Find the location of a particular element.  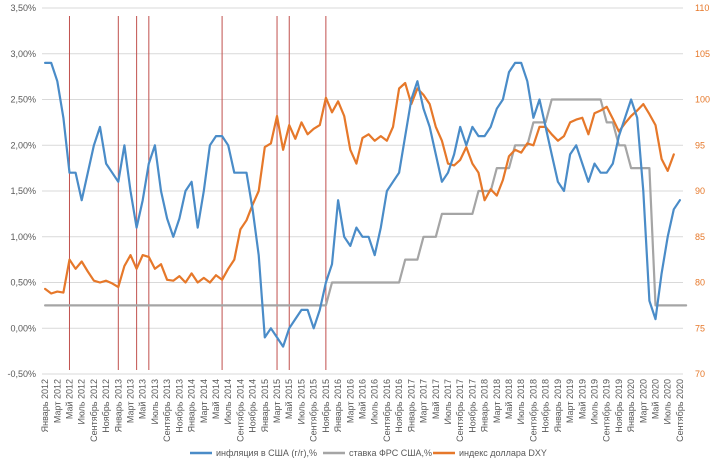

x-tick-label: Март 2012 is located at coordinates (57, 401).